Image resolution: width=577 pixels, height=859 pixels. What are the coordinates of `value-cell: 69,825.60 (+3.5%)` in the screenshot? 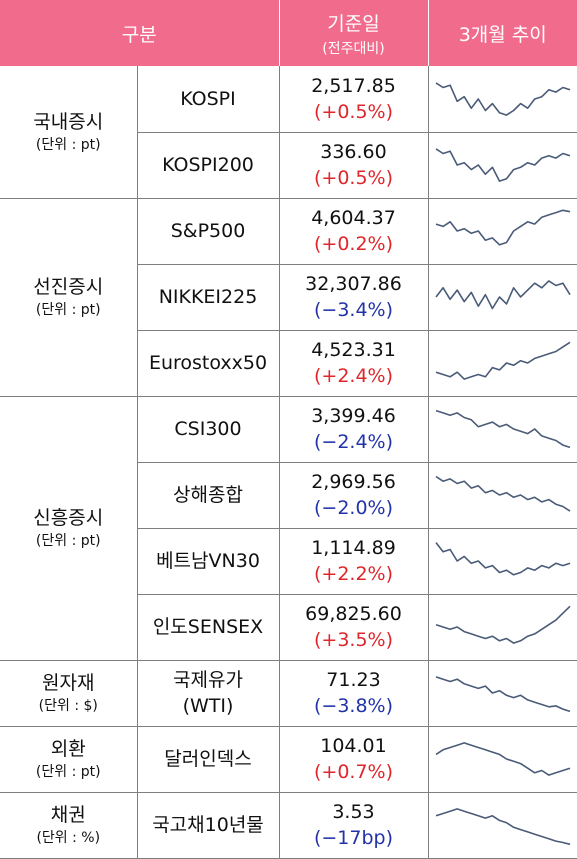 It's located at (354, 627).